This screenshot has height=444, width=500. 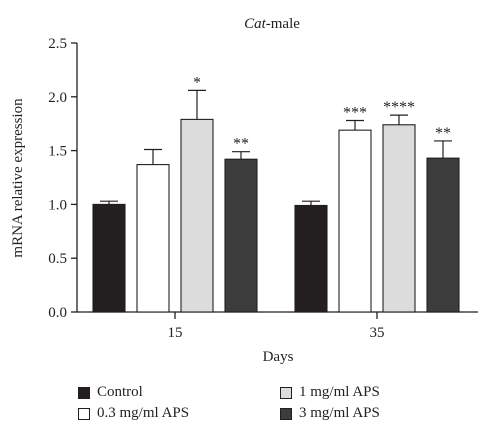 I want to click on legend-item-1-aps: 1 mg/ml APS, so click(x=330, y=392).